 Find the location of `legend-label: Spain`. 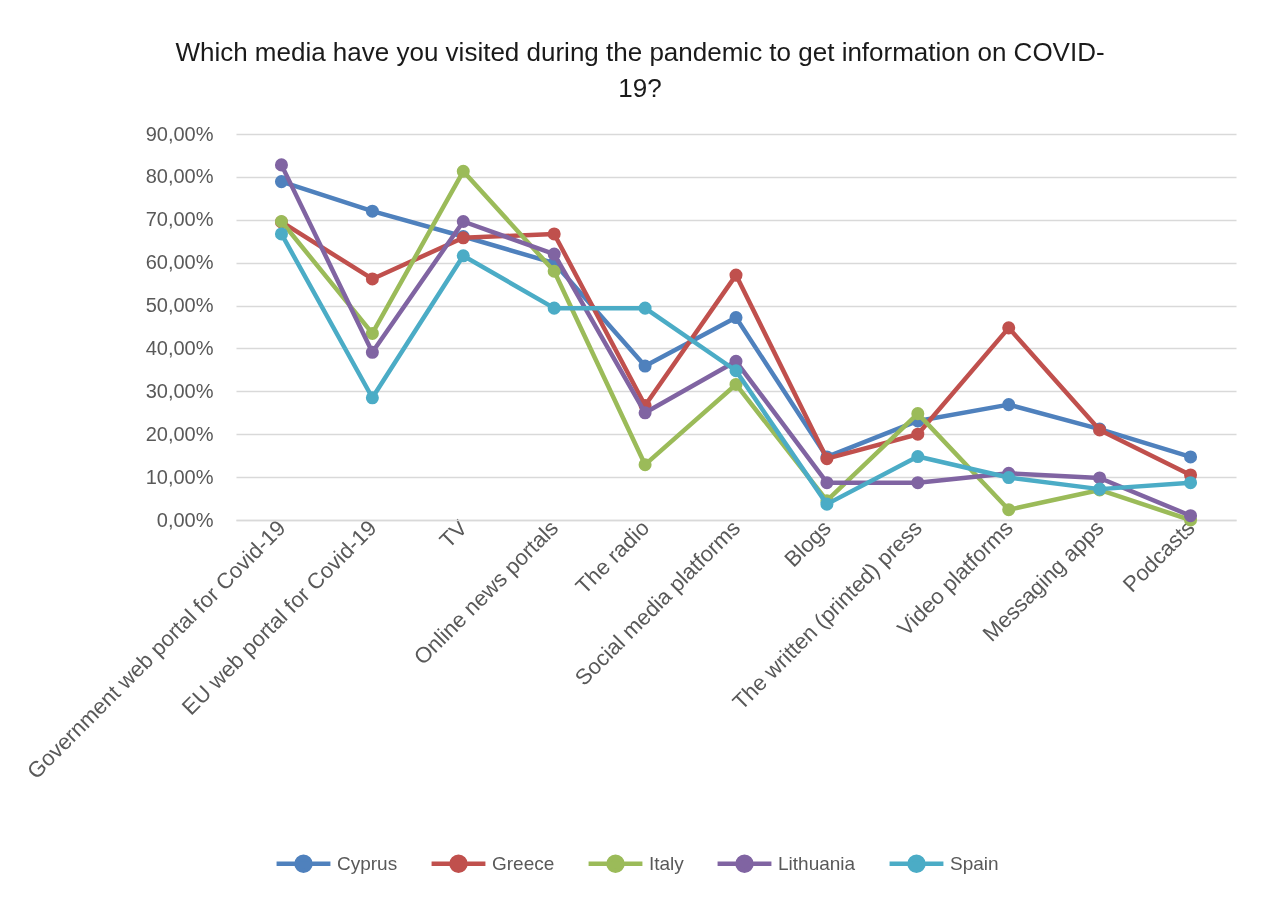

legend-label: Spain is located at coordinates (974, 863).